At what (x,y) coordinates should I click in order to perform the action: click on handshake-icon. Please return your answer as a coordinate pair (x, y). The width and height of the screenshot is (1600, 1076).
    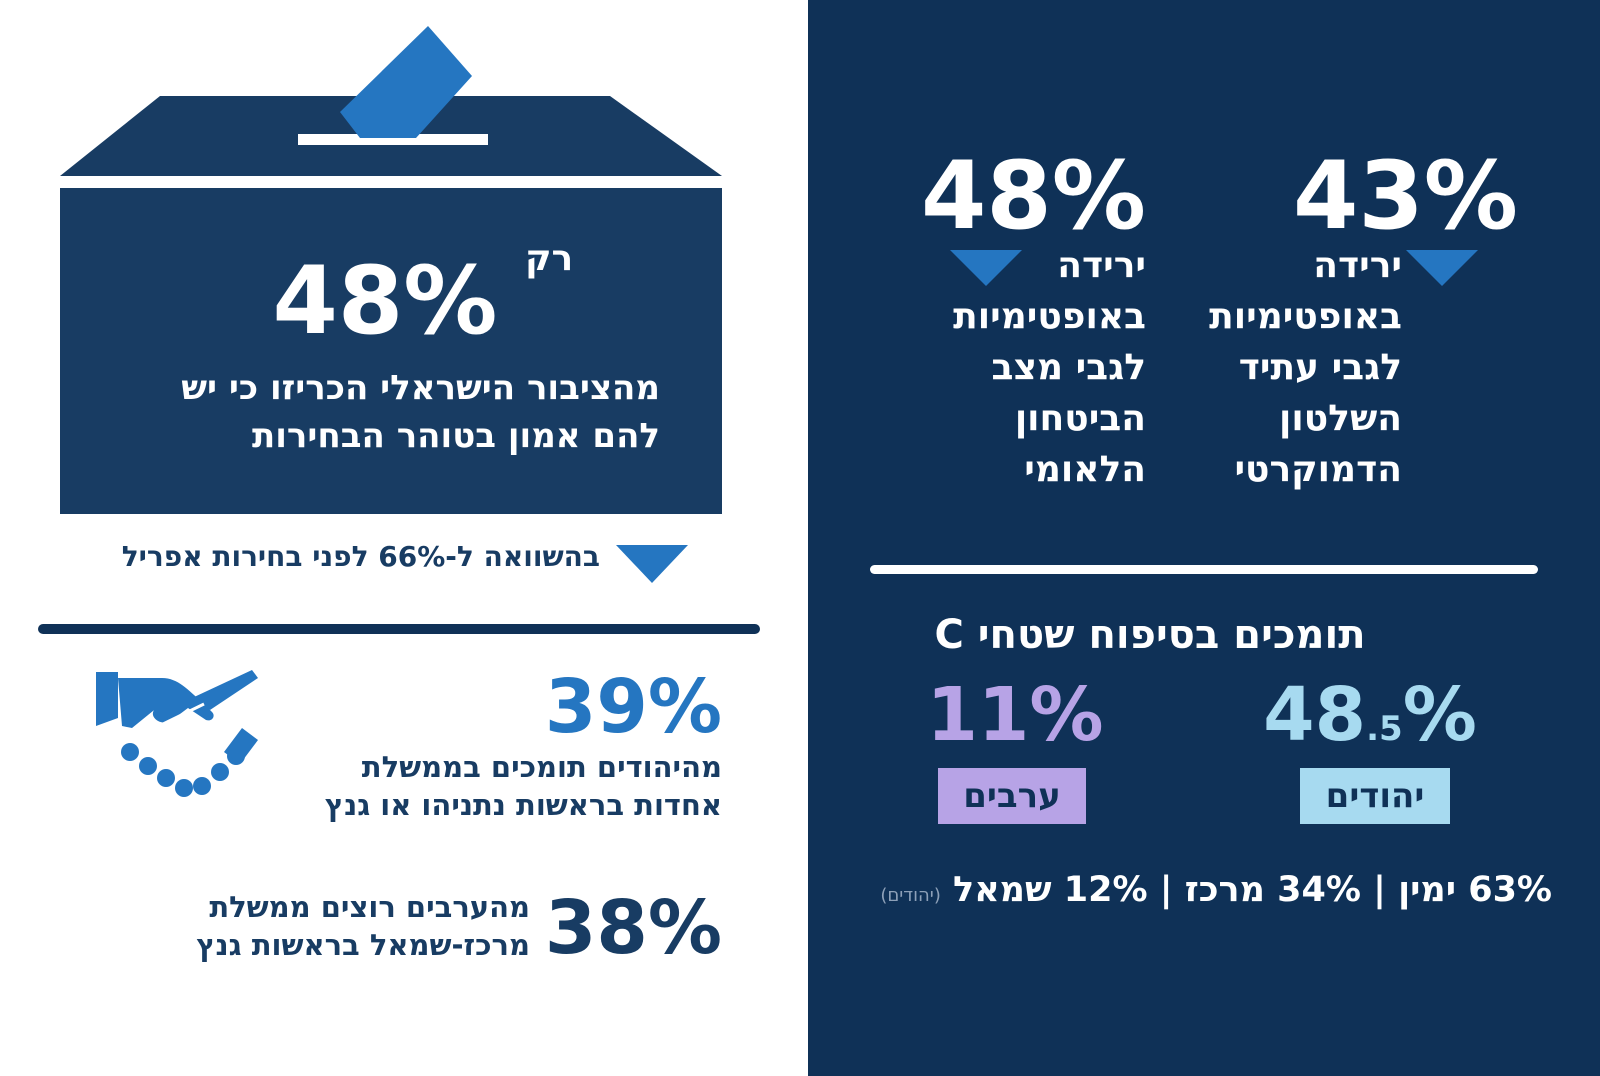
    Looking at the image, I should click on (177, 733).